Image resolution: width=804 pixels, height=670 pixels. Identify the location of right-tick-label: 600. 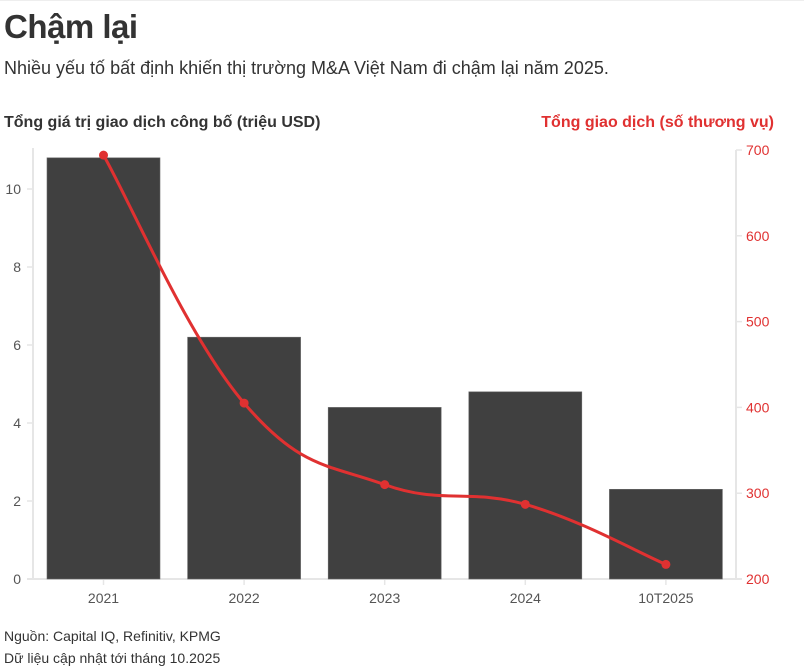
(758, 236).